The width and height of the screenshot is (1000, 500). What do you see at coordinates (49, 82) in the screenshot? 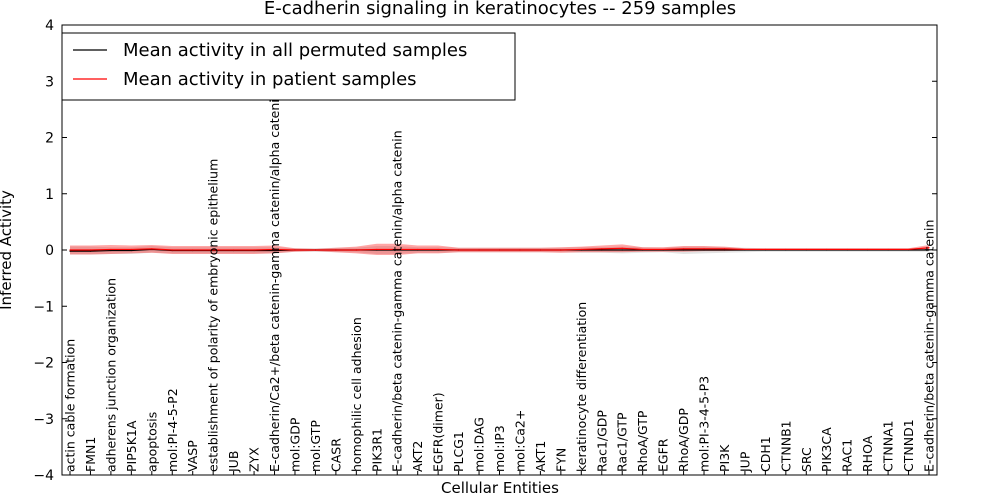
I see `y-tick-label: 3` at bounding box center [49, 82].